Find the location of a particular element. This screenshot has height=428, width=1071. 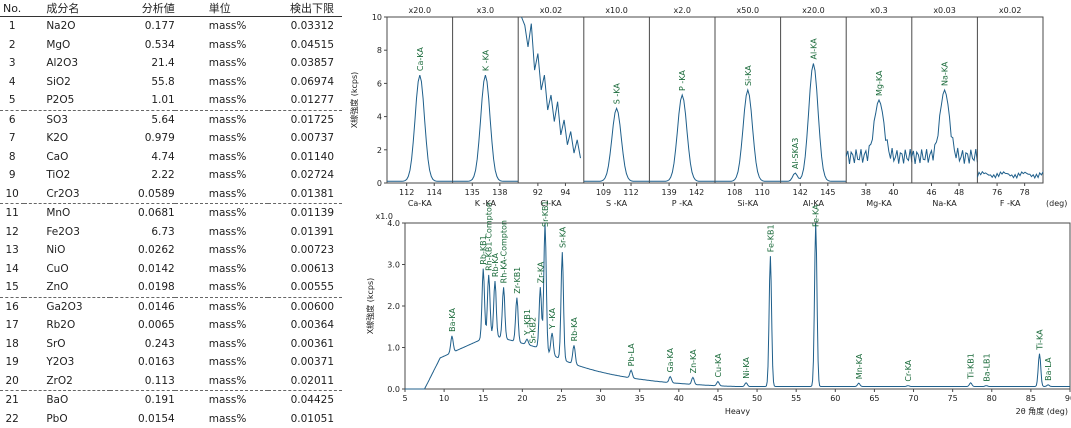

panel-scale-label: x3.0 is located at coordinates (485, 10).